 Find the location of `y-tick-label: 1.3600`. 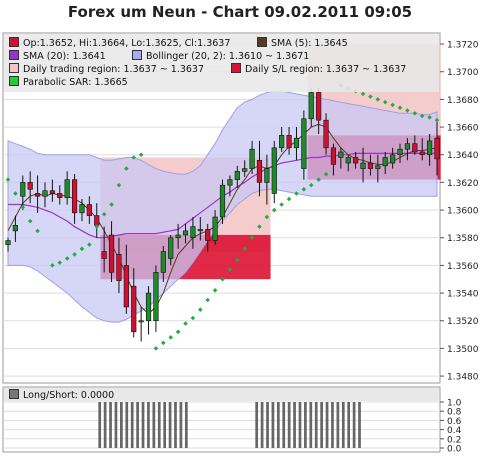

y-tick-label: 1.3600 is located at coordinates (463, 212).